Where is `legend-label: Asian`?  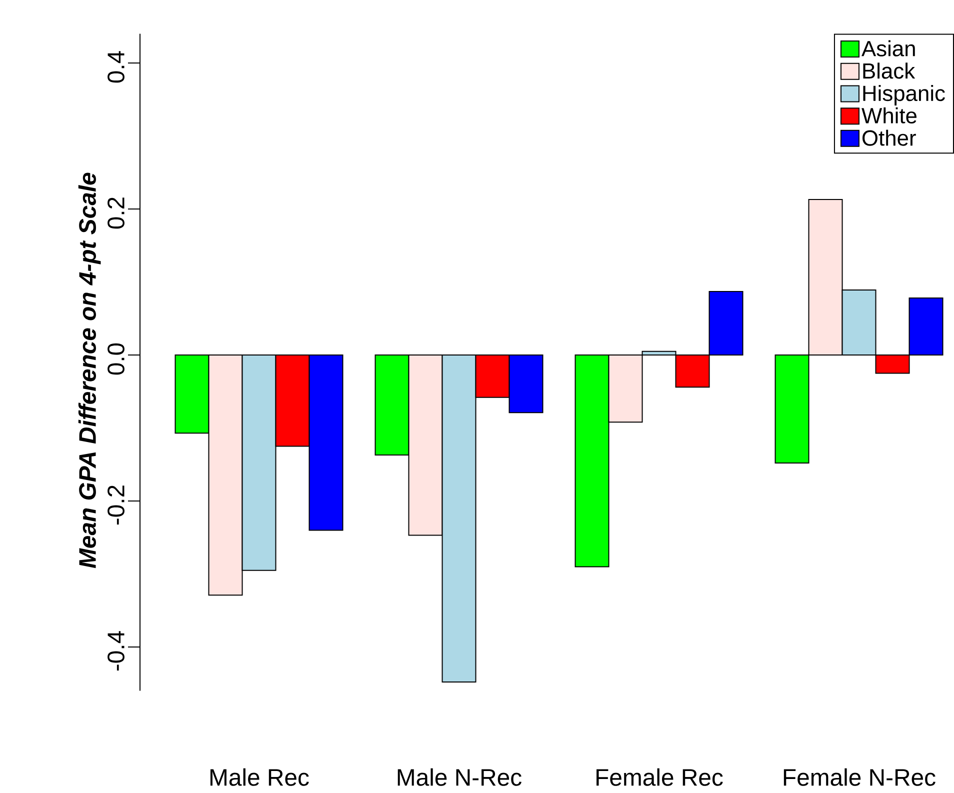
legend-label: Asian is located at coordinates (888, 48).